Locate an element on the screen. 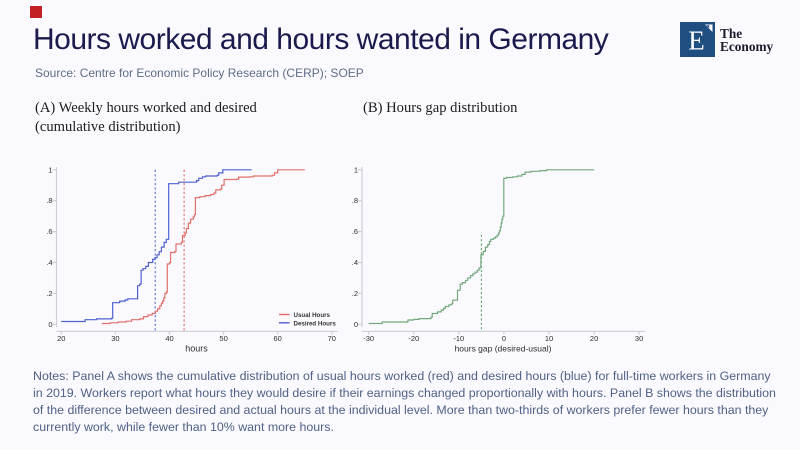 The width and height of the screenshot is (800, 450). svg-text: 60 is located at coordinates (278, 338).